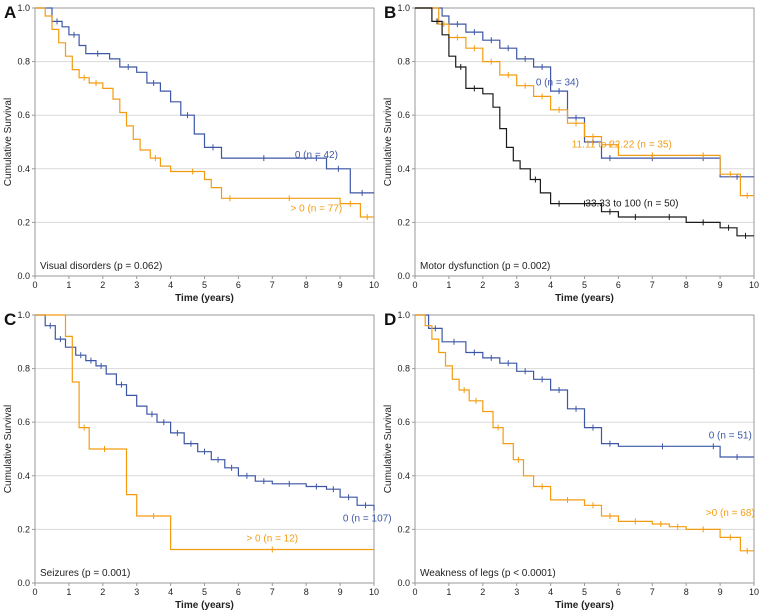  I want to click on series-label: 33.33 to 100 (n = 50), so click(631, 203).